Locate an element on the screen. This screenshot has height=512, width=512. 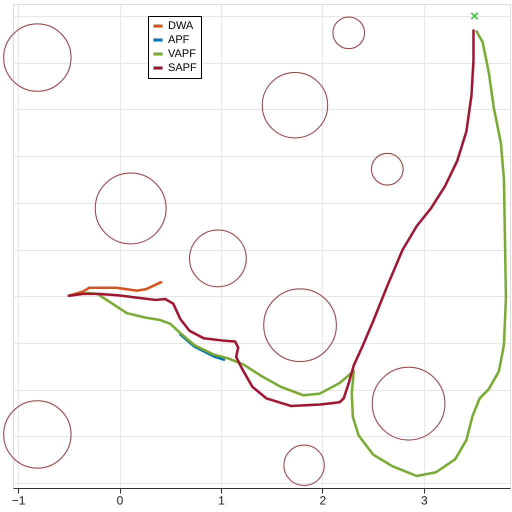
legend-label: VAPF is located at coordinates (182, 54).